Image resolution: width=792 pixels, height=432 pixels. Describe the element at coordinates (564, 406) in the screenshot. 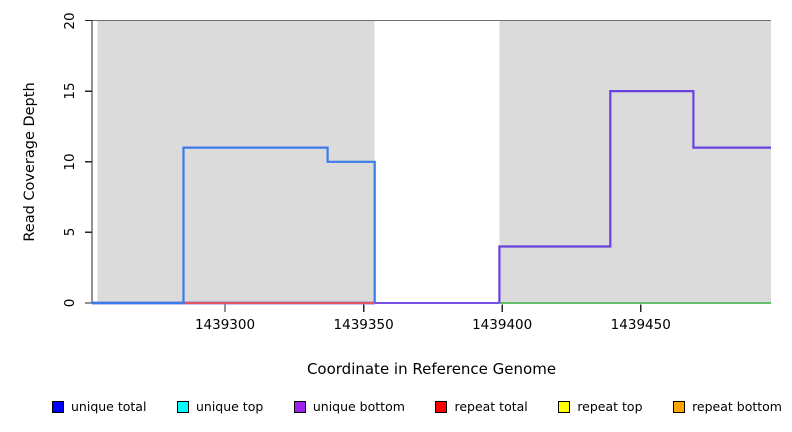

I see `repeat-top-swatch` at that location.